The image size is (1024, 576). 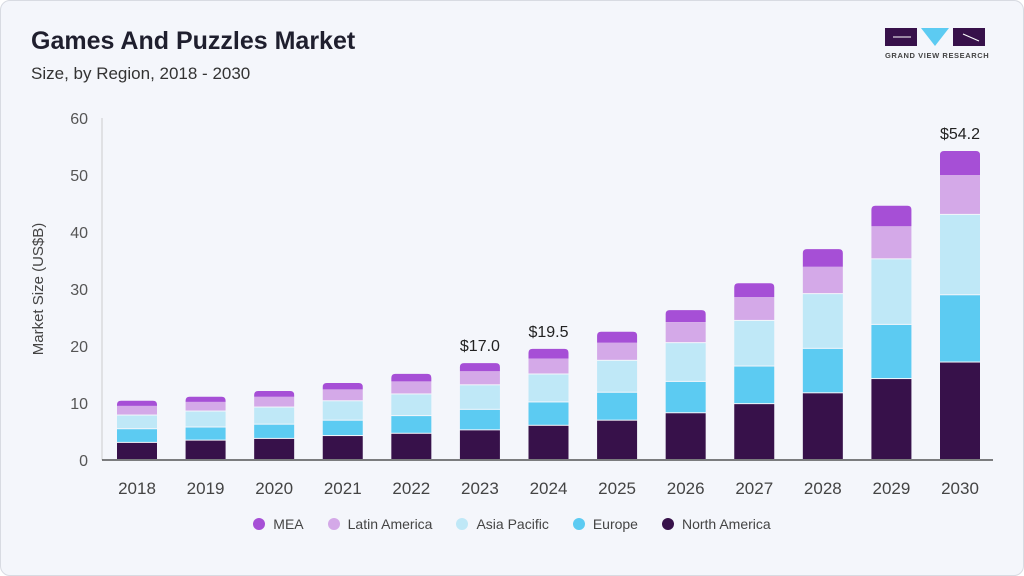 I want to click on x-tick-label: 2021, so click(x=343, y=488).